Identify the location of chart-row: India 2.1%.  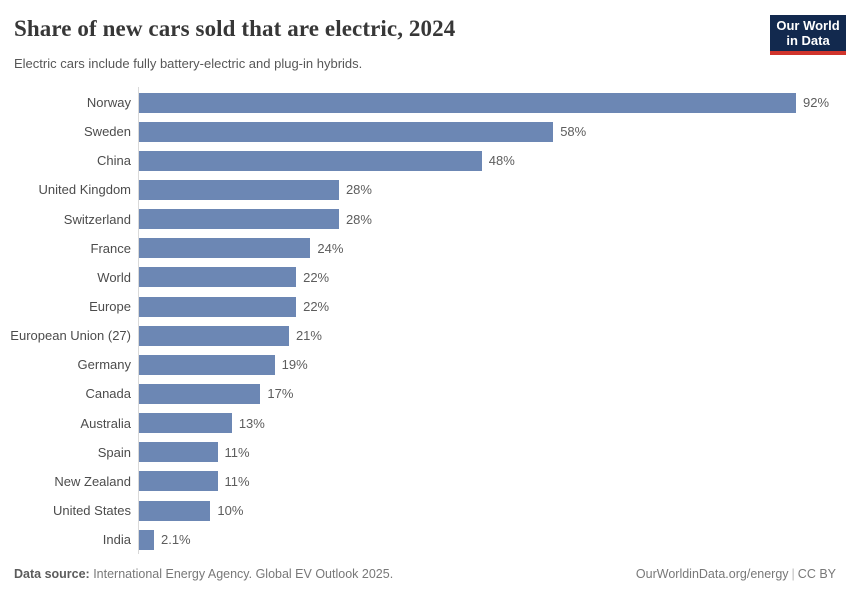
(425, 539).